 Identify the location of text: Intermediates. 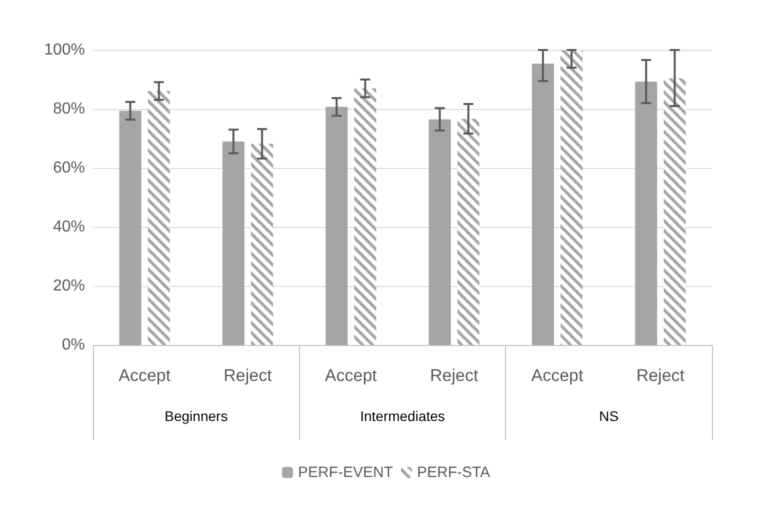
(402, 416).